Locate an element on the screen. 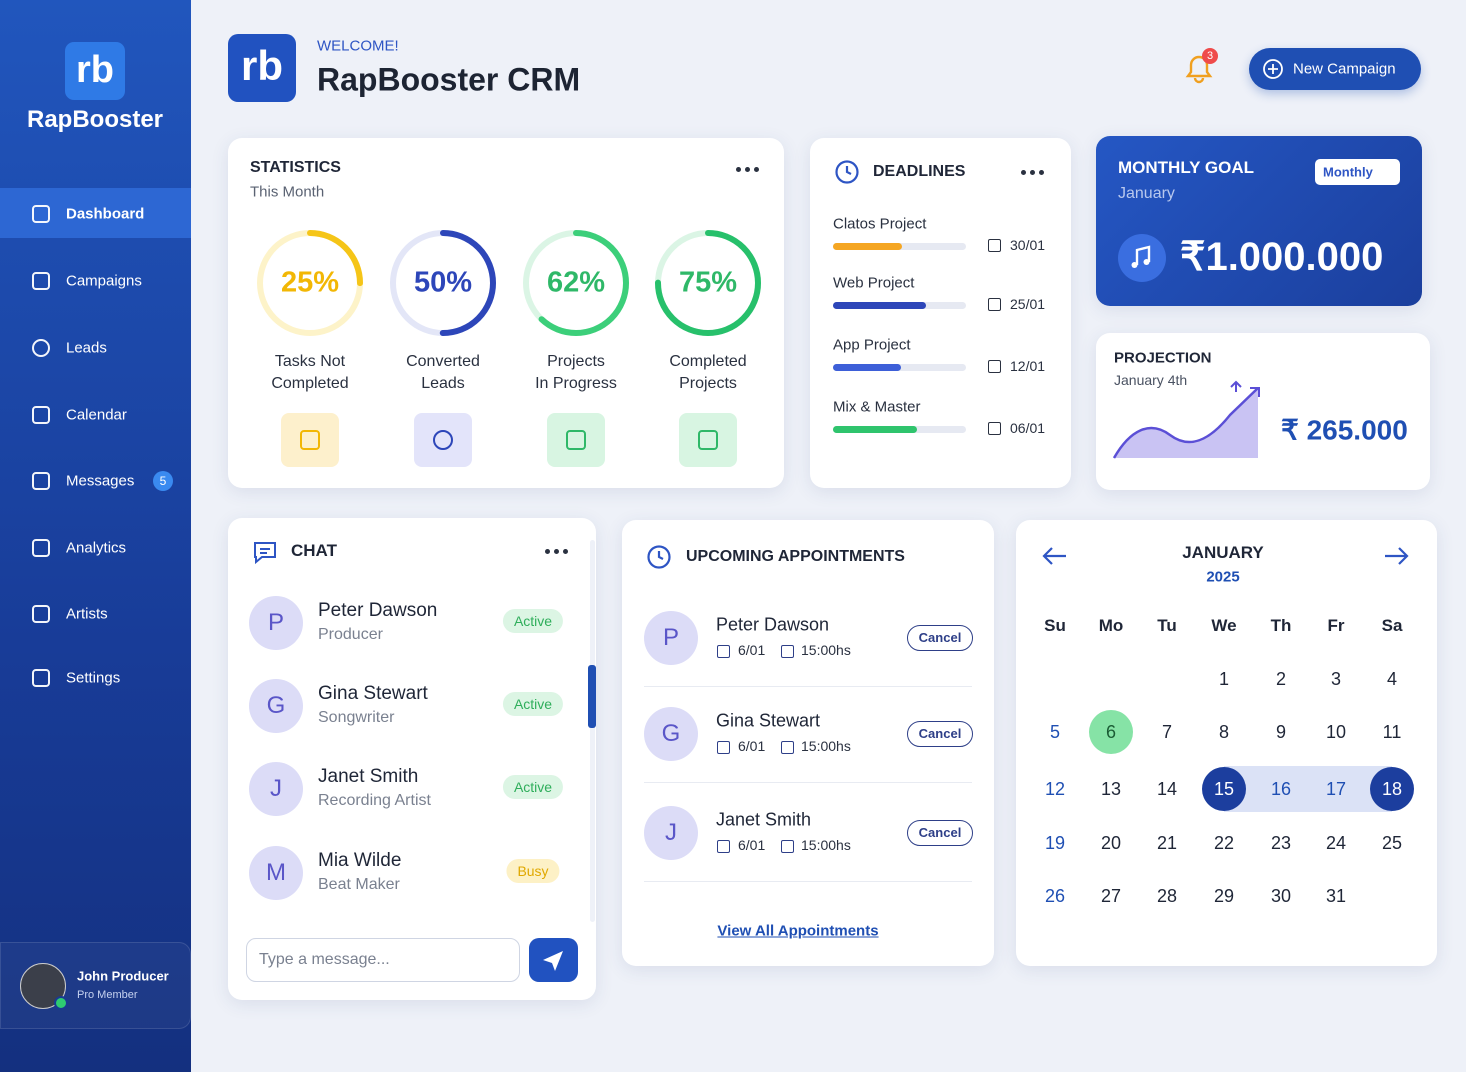  contact-role: Producer is located at coordinates (350, 634).